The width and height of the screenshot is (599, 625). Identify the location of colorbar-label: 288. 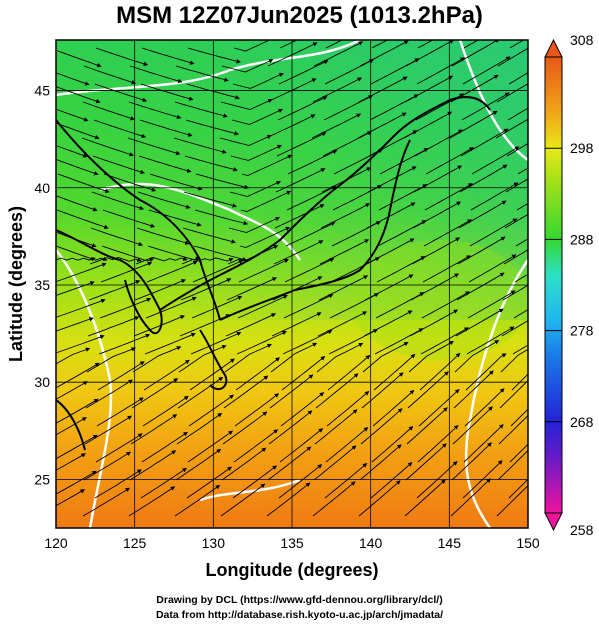
(582, 239).